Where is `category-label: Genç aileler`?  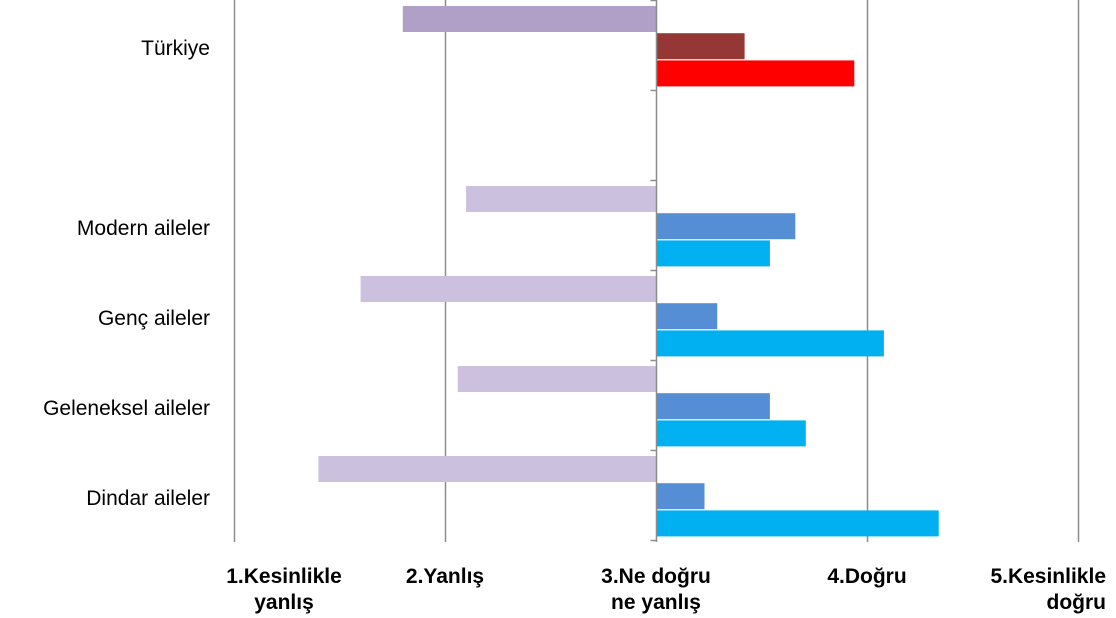 category-label: Genç aileler is located at coordinates (154, 318).